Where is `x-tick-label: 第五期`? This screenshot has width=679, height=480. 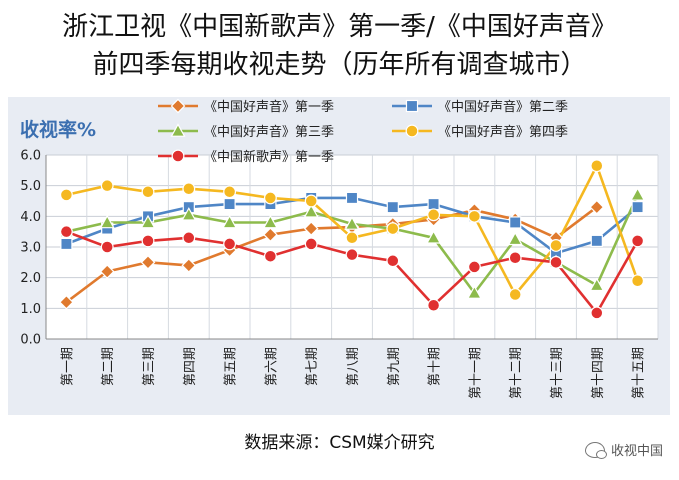 x-tick-label: 第五期 is located at coordinates (231, 366).